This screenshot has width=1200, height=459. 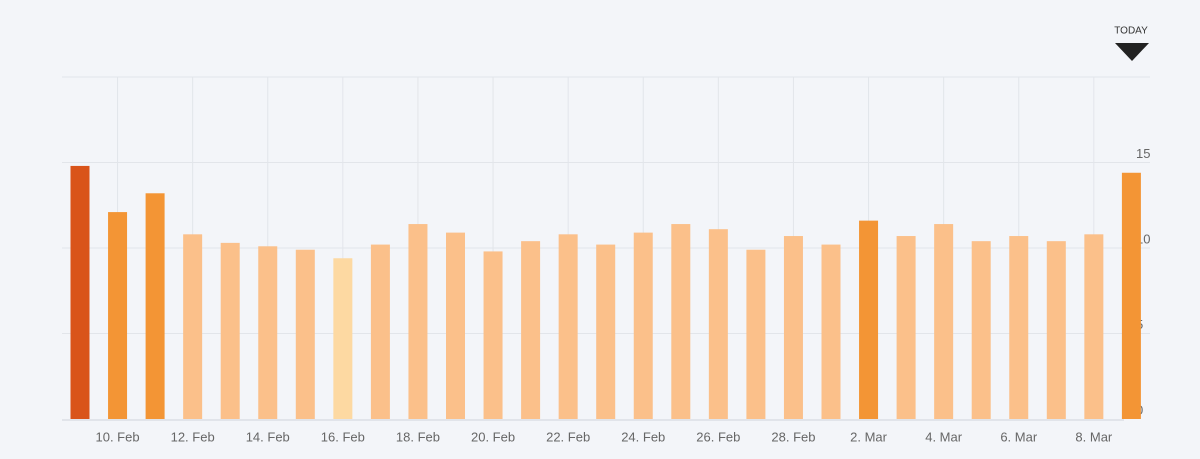 I want to click on today-marker, so click(x=1132, y=52).